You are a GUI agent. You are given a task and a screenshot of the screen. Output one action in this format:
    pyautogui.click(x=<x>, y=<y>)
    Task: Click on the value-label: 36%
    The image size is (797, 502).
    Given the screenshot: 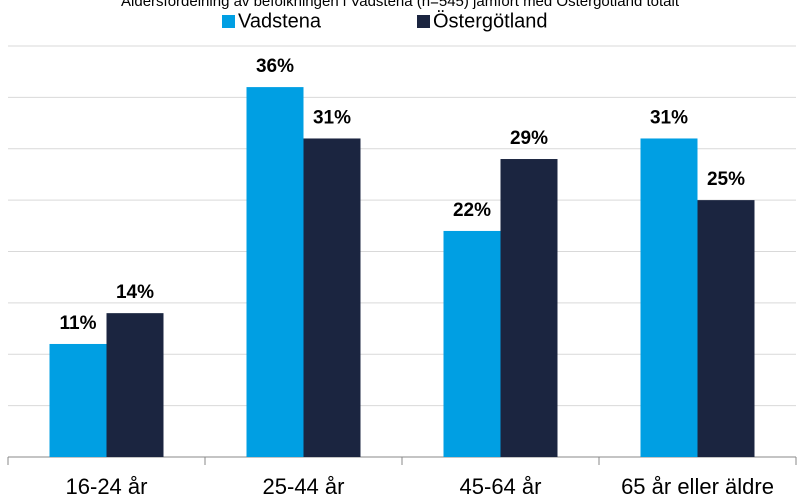 What is the action you would take?
    pyautogui.click(x=275, y=66)
    